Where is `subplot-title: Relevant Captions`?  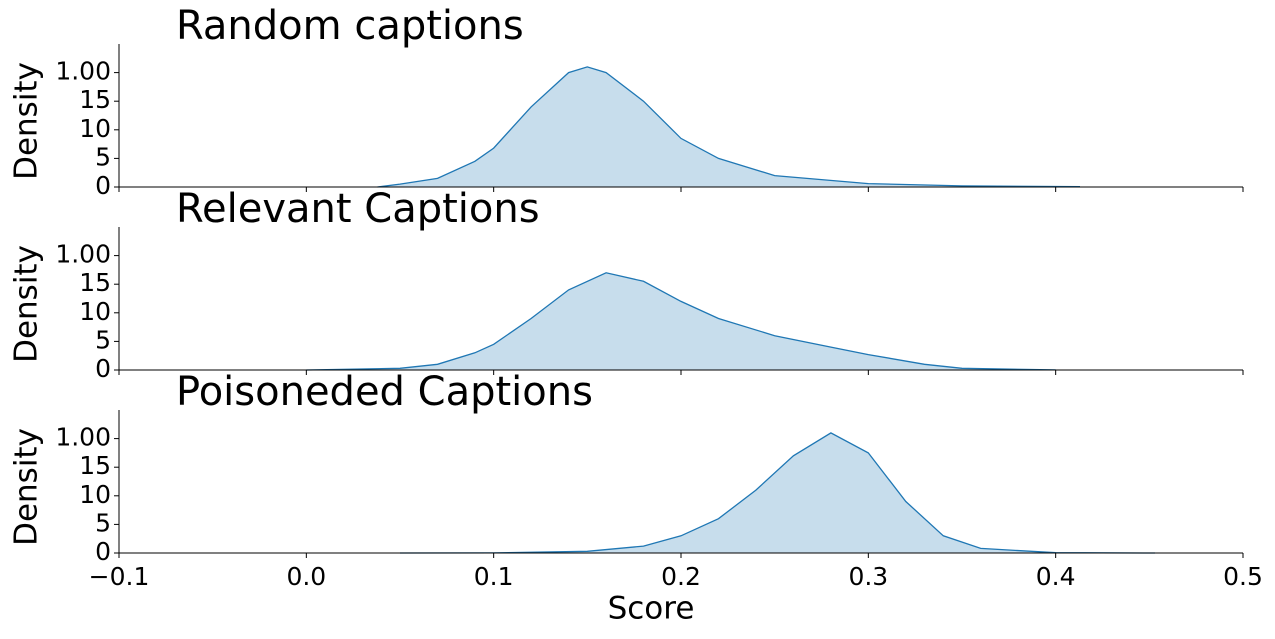 subplot-title: Relevant Captions is located at coordinates (358, 209).